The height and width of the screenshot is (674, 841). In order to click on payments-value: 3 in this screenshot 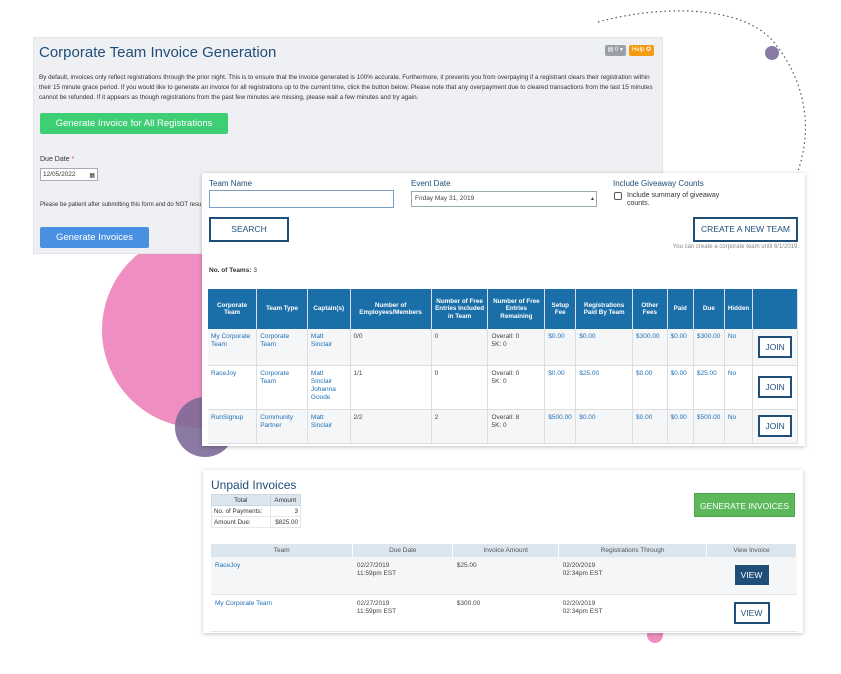, I will do `click(285, 511)`.